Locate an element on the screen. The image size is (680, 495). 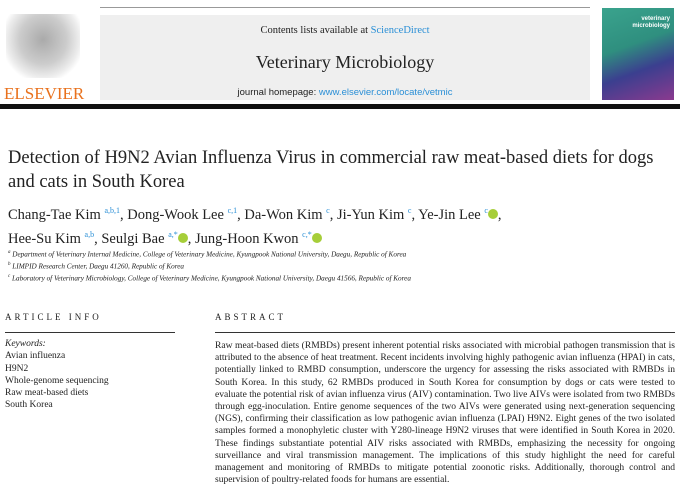
article-info-heading: ARTICLE INFO is located at coordinates (53, 317).